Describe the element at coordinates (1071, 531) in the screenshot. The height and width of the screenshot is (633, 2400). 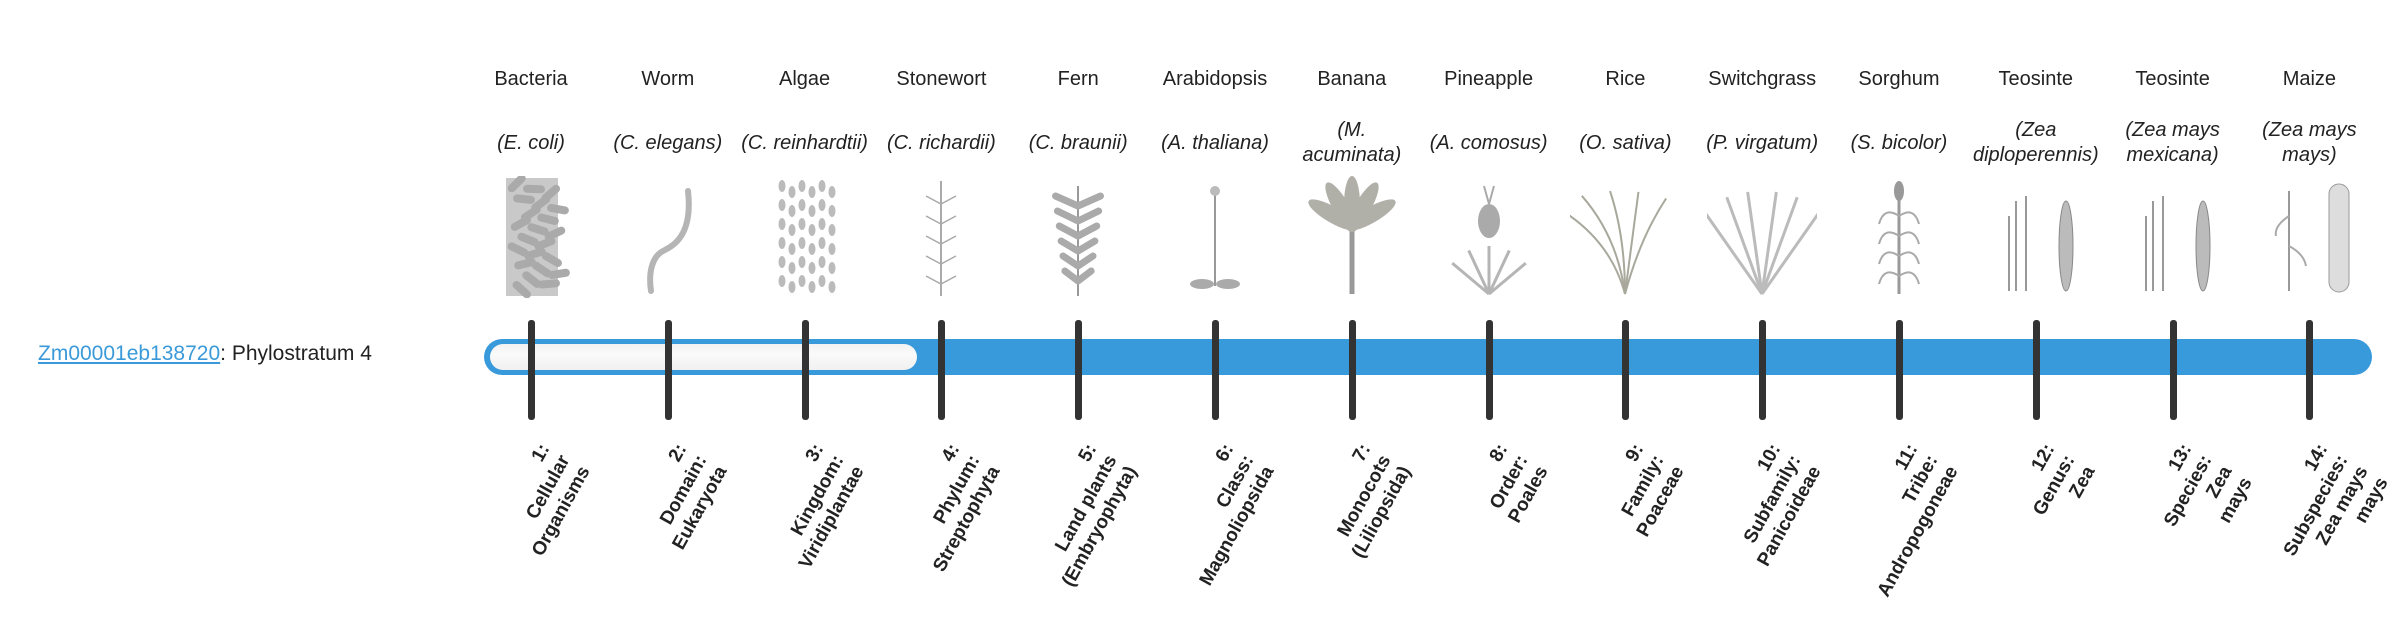
I see `phylostratum-level-label: 5: Land plants (Embryophyta)` at that location.